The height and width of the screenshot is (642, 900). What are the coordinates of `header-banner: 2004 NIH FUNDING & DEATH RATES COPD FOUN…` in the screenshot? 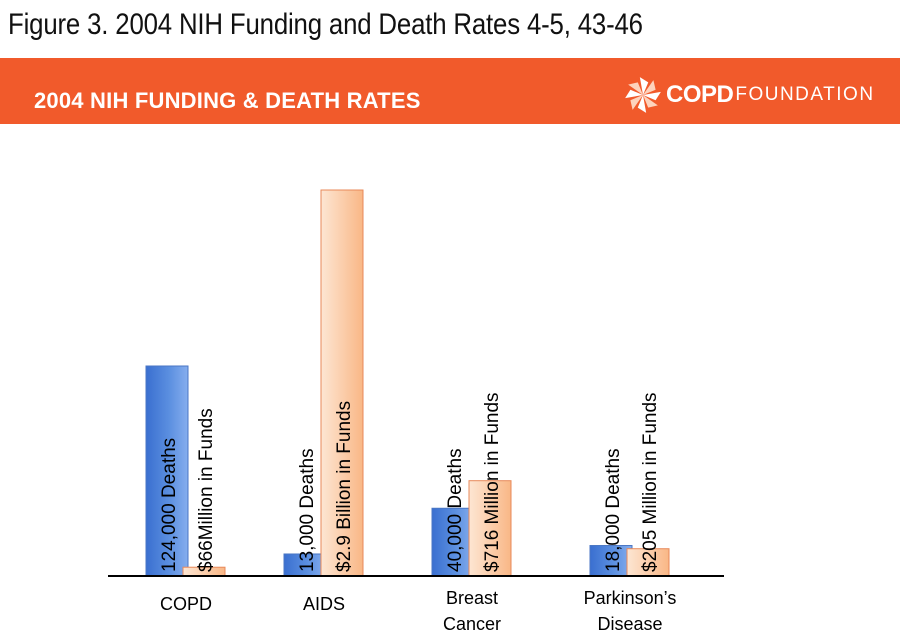 It's located at (450, 91).